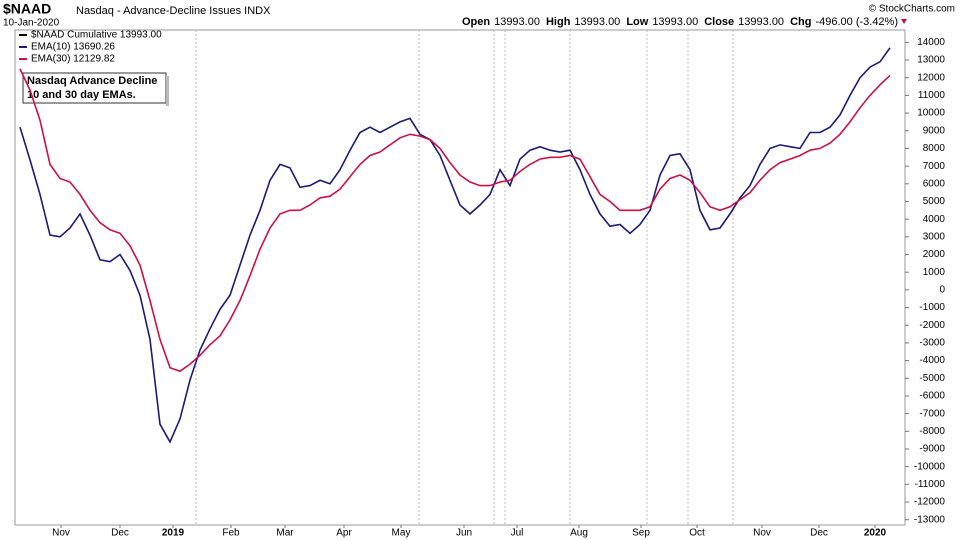  What do you see at coordinates (27, 9) in the screenshot?
I see `symbol: $NAAD` at bounding box center [27, 9].